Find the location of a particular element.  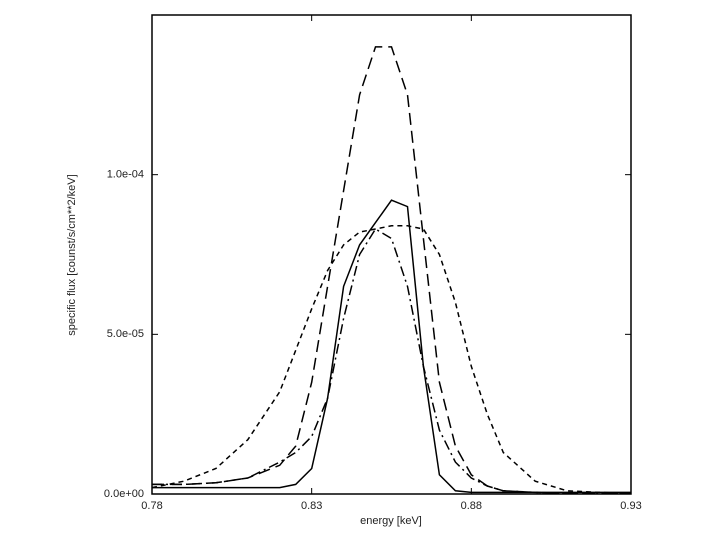

y-axis-label: specific flux [counst/s/cm**2/keV] is located at coordinates (72, 254).